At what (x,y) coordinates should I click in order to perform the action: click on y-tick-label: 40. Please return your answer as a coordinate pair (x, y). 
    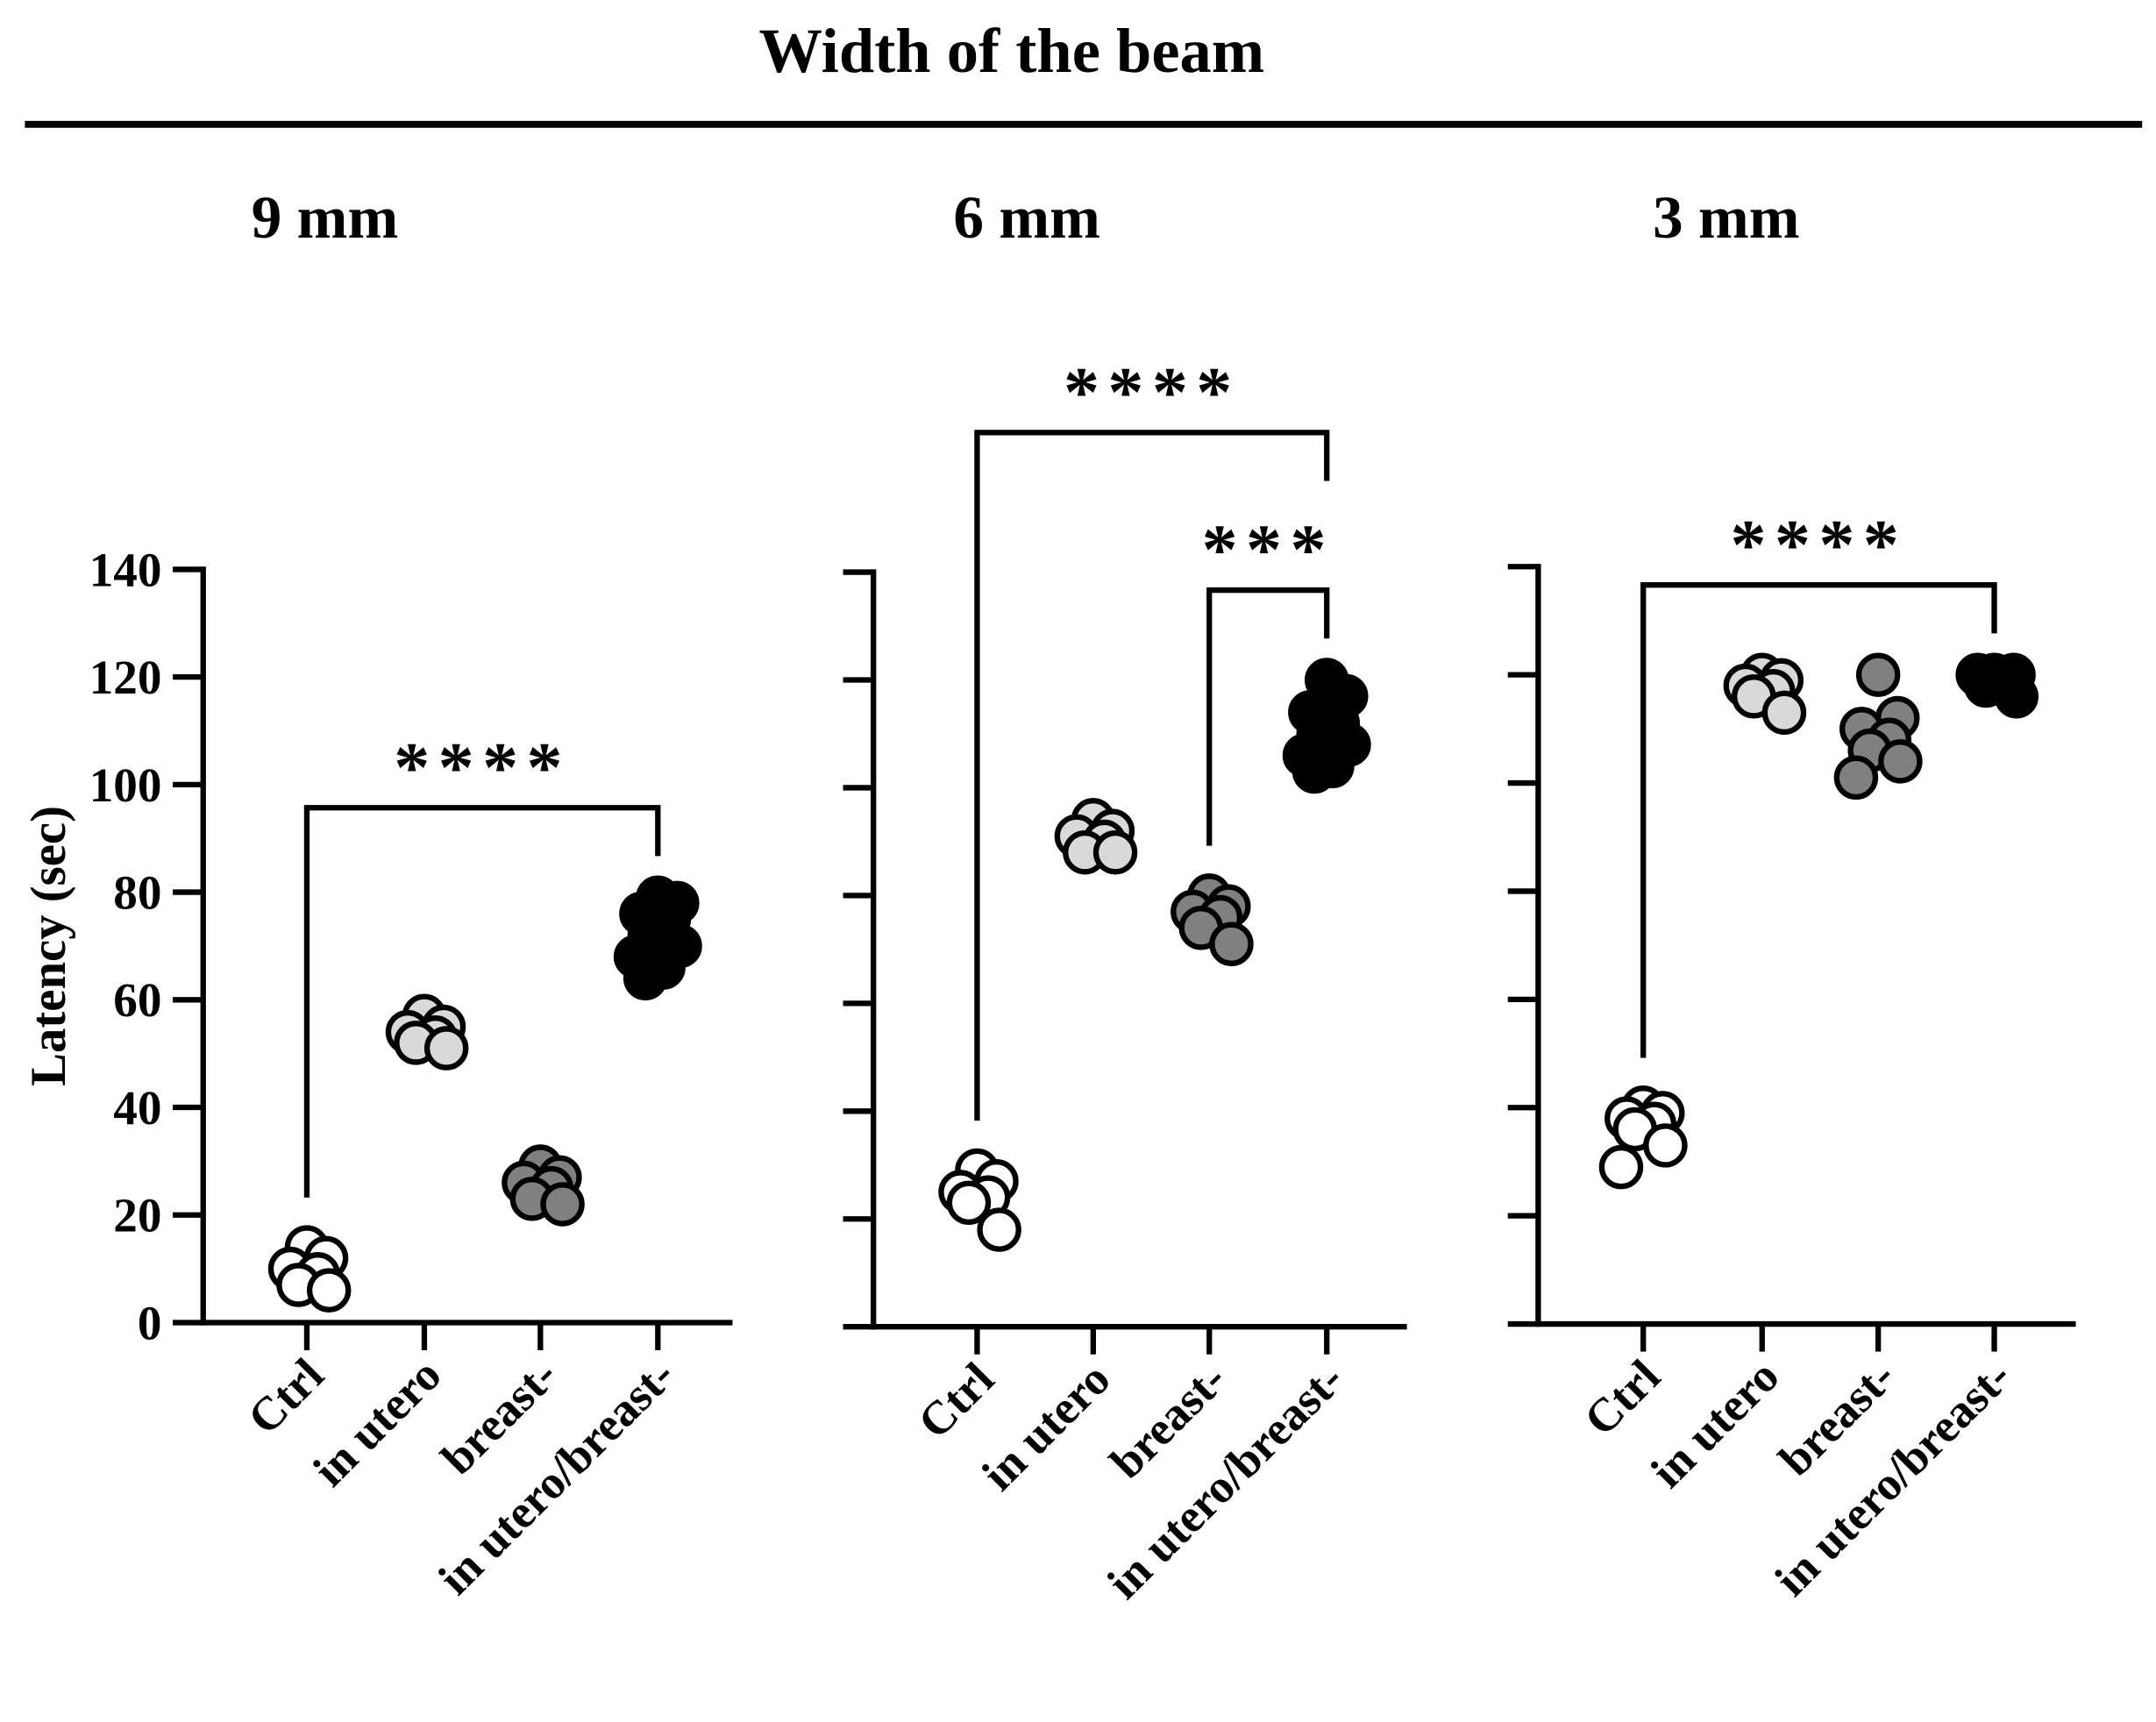
    Looking at the image, I should click on (137, 1108).